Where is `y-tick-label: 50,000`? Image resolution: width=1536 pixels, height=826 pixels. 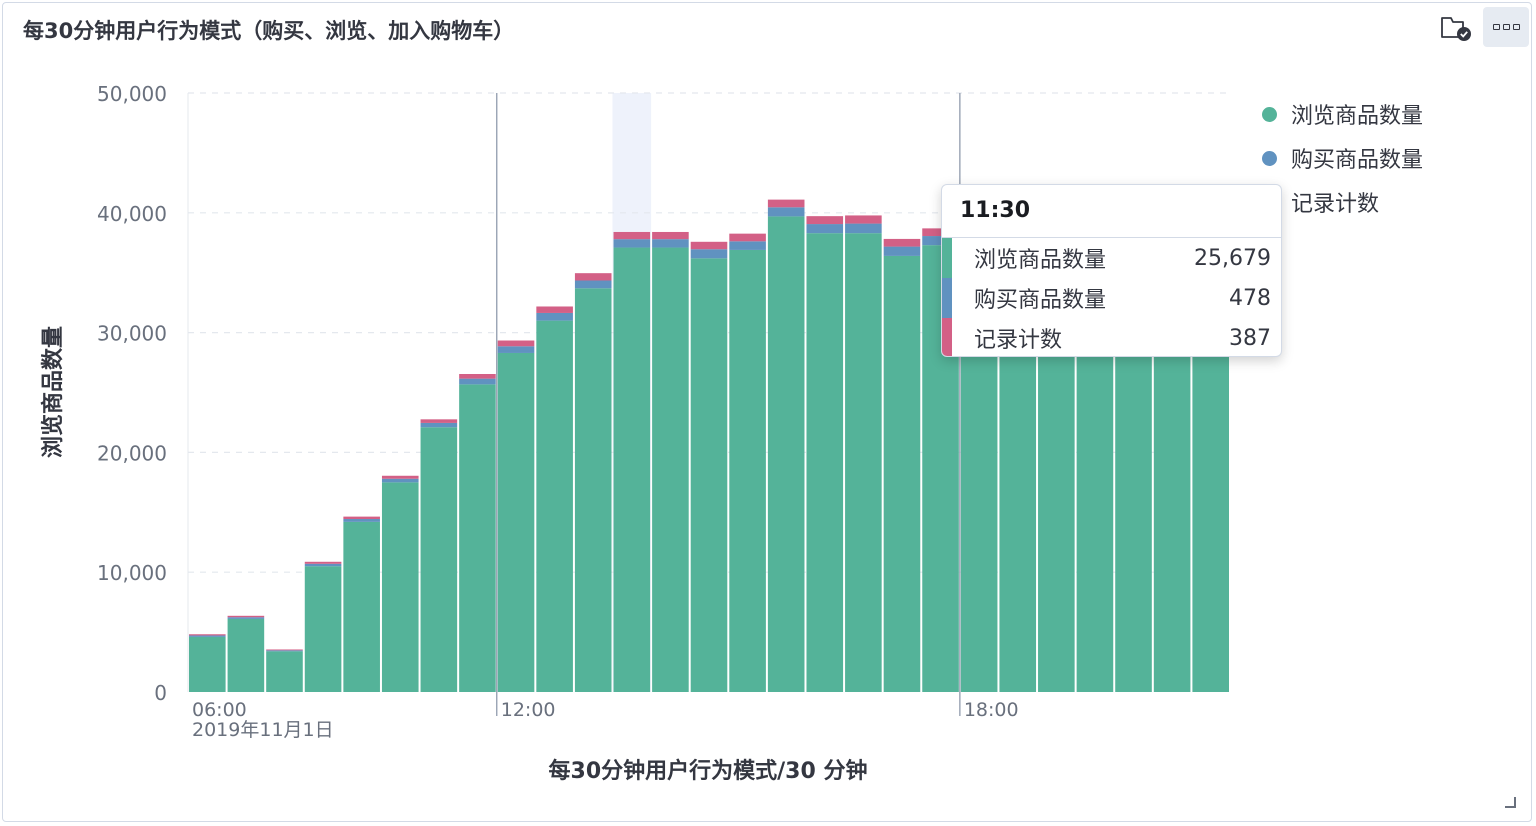 y-tick-label: 50,000 is located at coordinates (132, 94).